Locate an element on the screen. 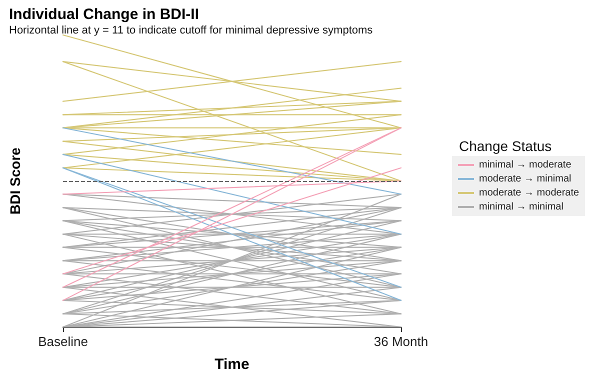 This screenshot has height=378, width=591. legend-label: moderate → minimal is located at coordinates (525, 179).